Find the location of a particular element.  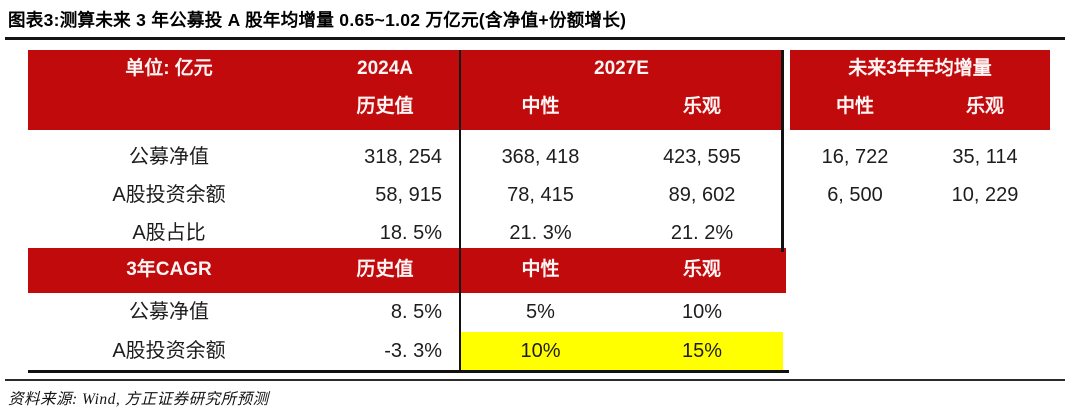

header-2027e: 2027E is located at coordinates (621, 68).